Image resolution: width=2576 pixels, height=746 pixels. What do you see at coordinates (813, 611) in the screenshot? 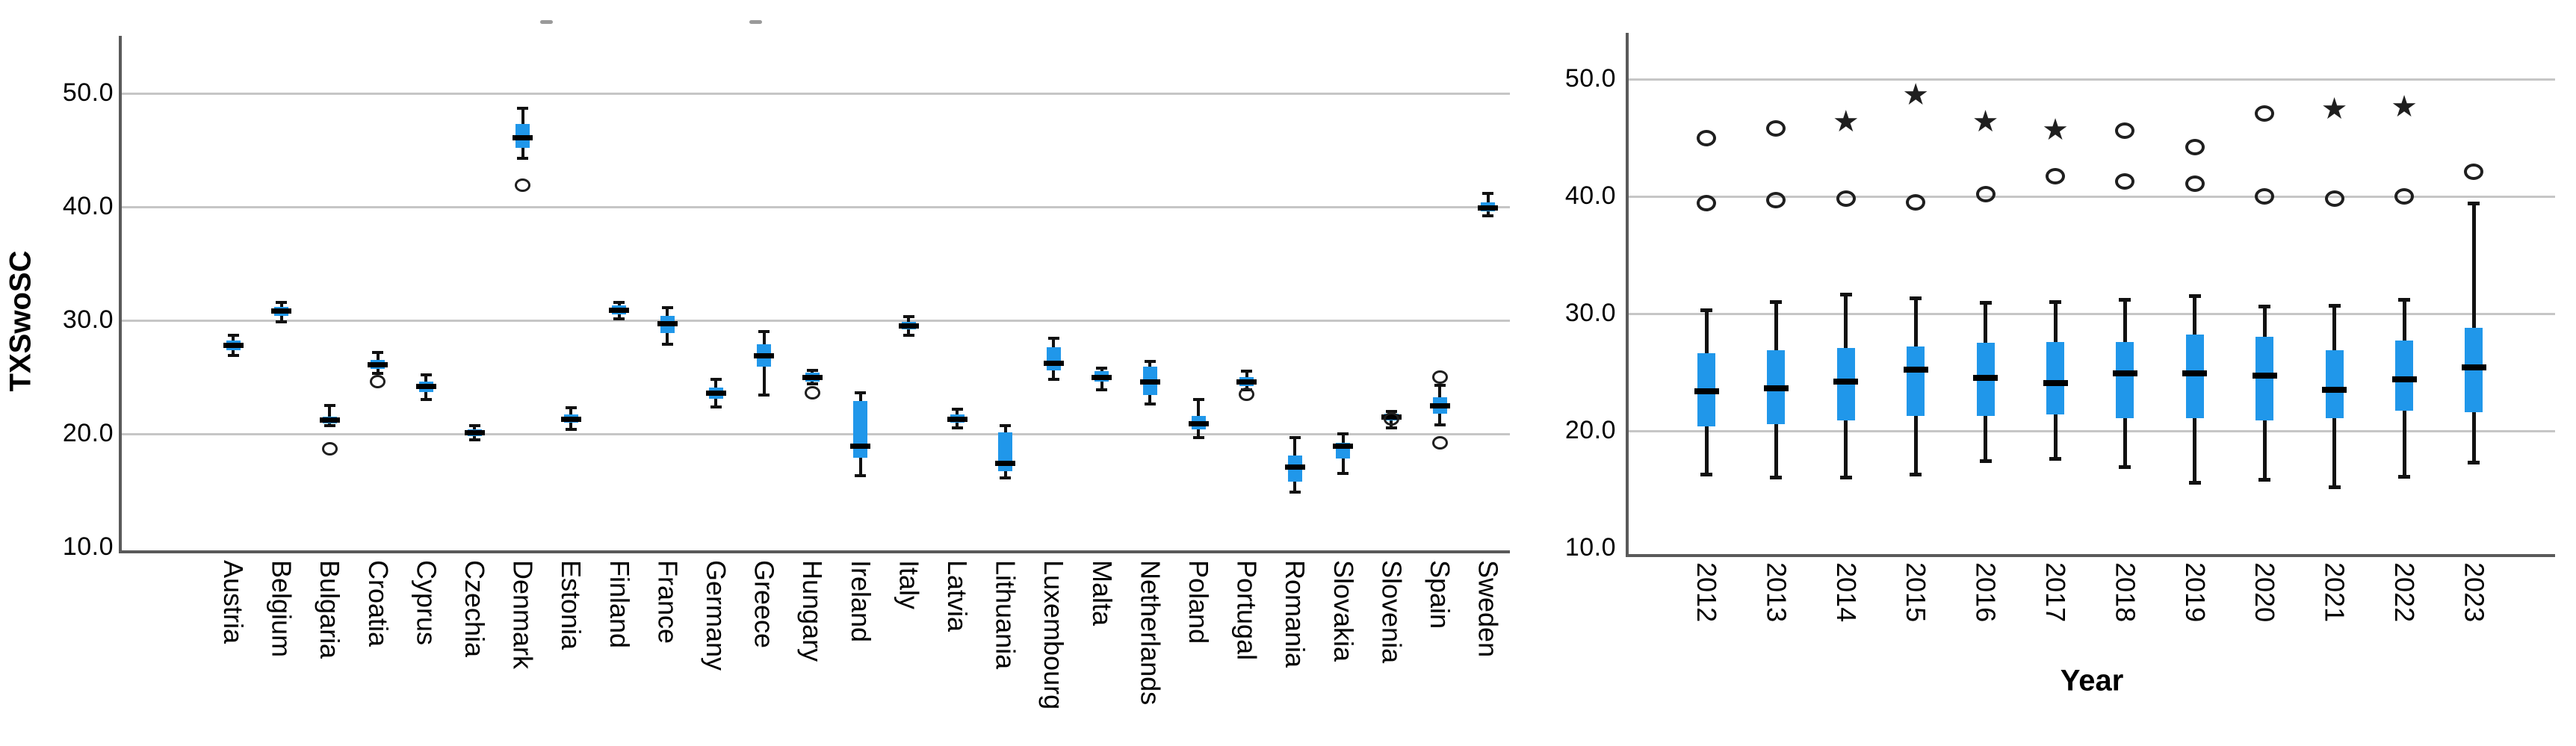
I see `x-tick-label: Hungary` at bounding box center [813, 611].